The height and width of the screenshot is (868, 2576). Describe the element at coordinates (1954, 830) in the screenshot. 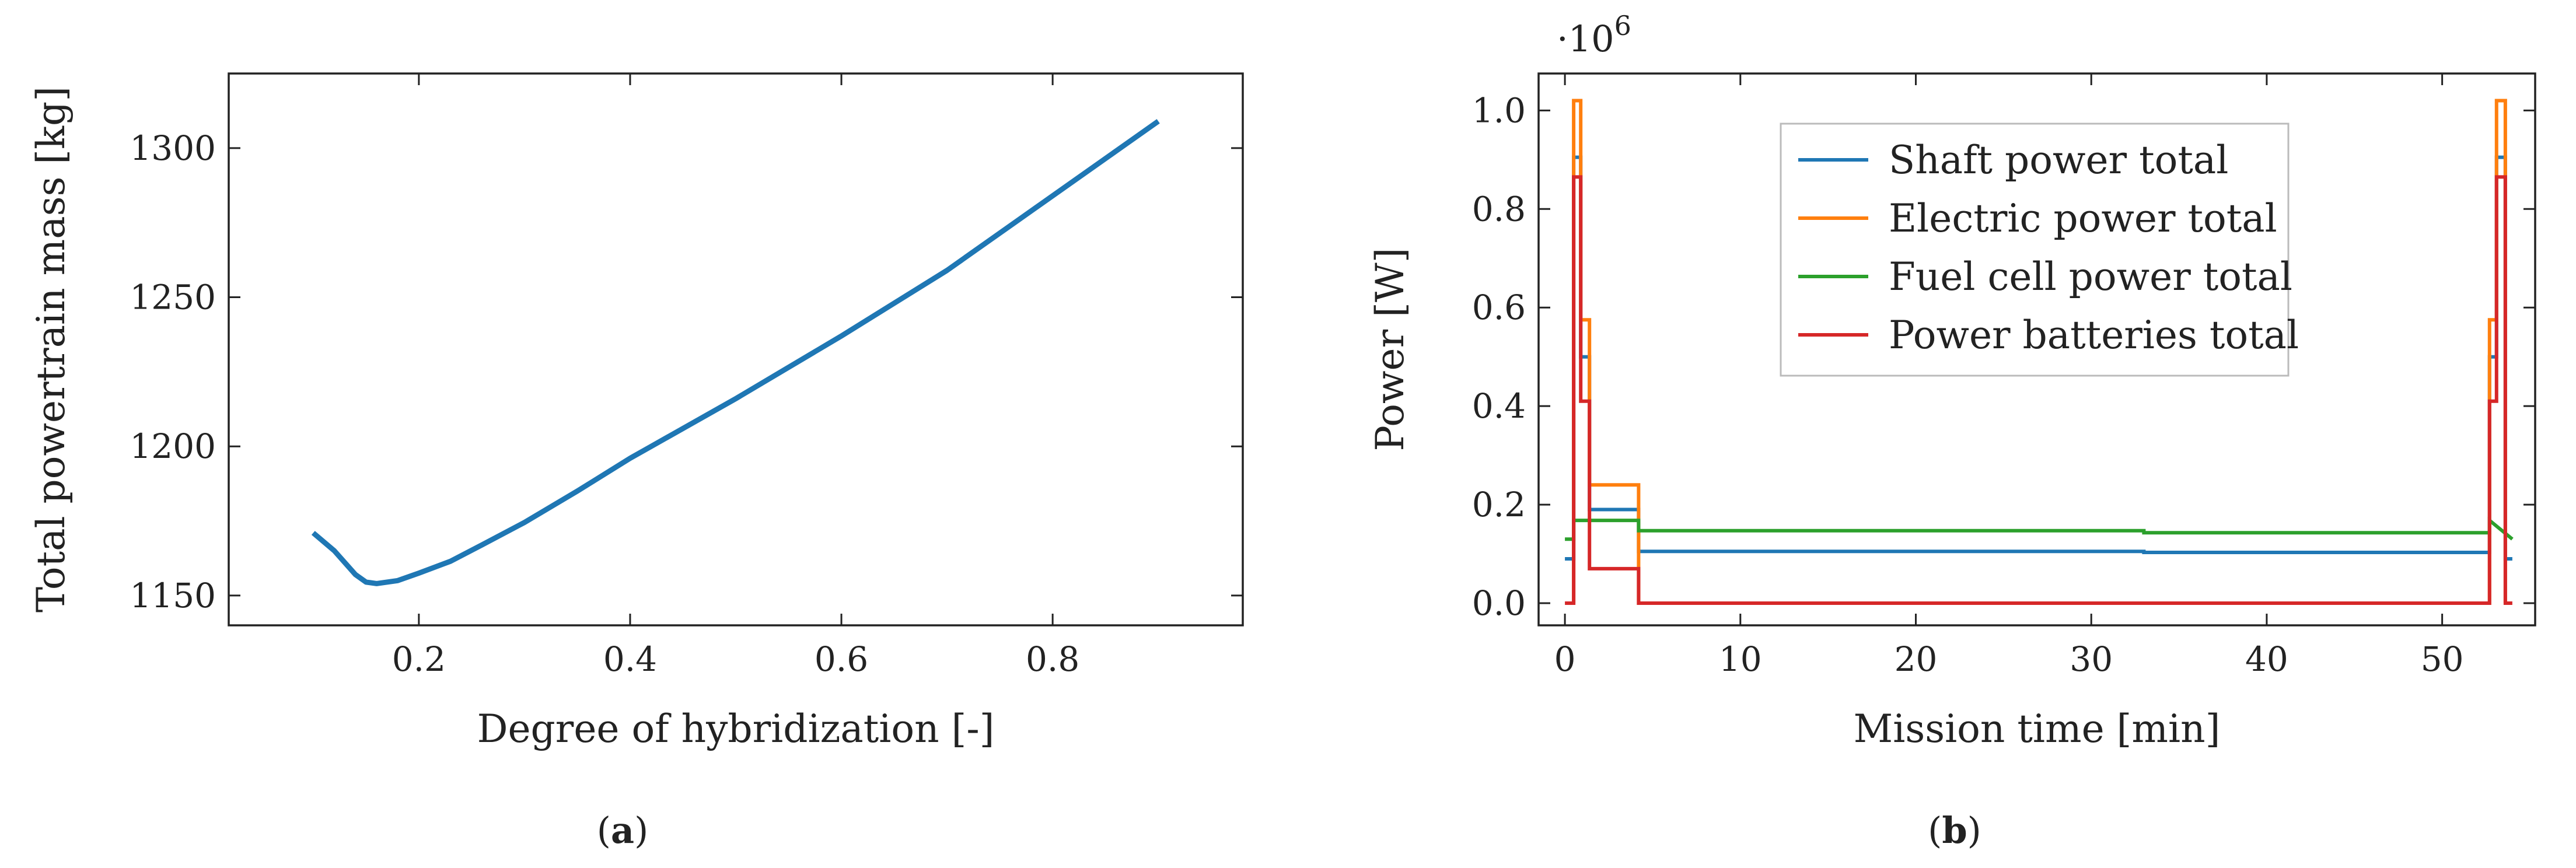

I see `caption-b: (b)` at that location.